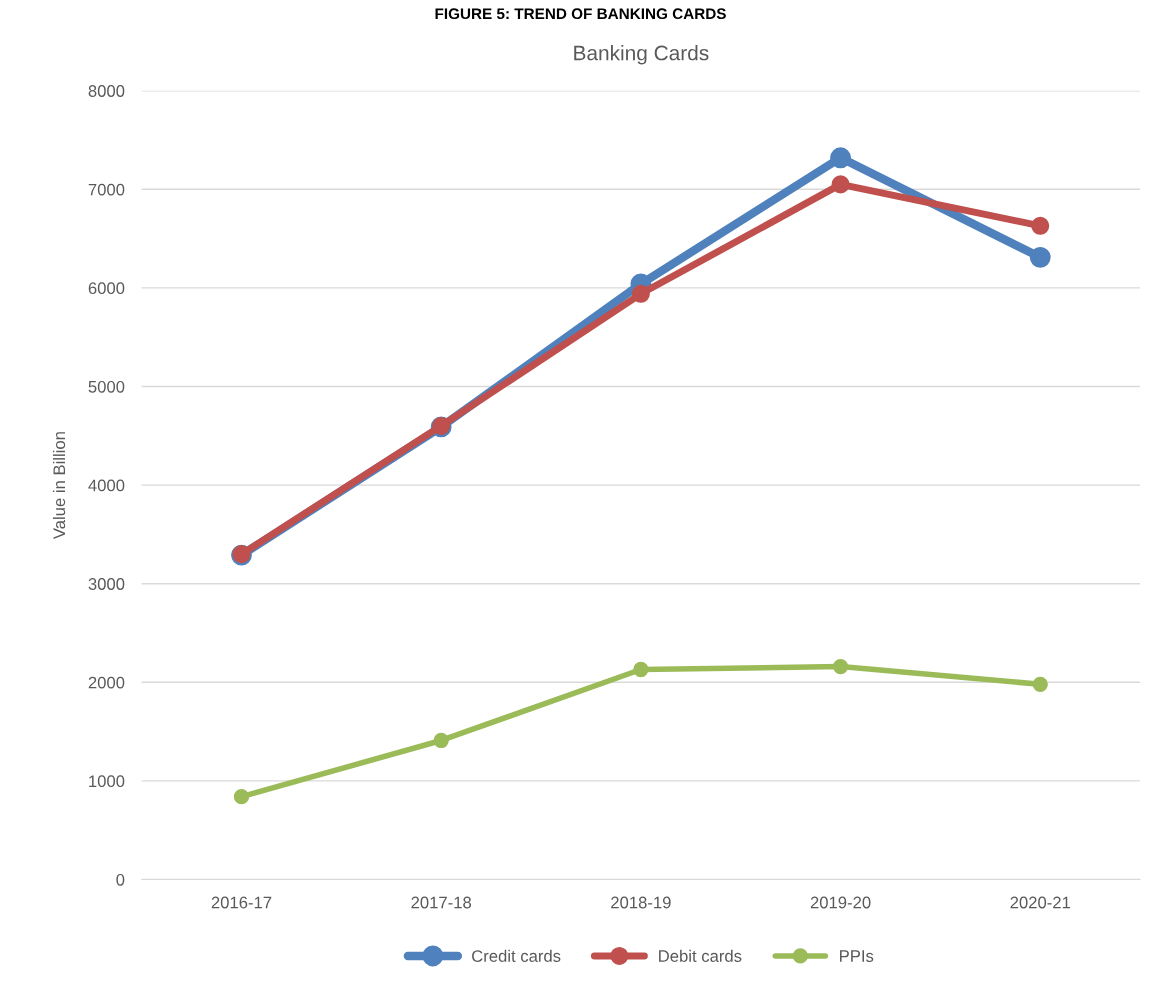 This screenshot has height=986, width=1161. What do you see at coordinates (241, 902) in the screenshot?
I see `x-tick-label: 2016-17` at bounding box center [241, 902].